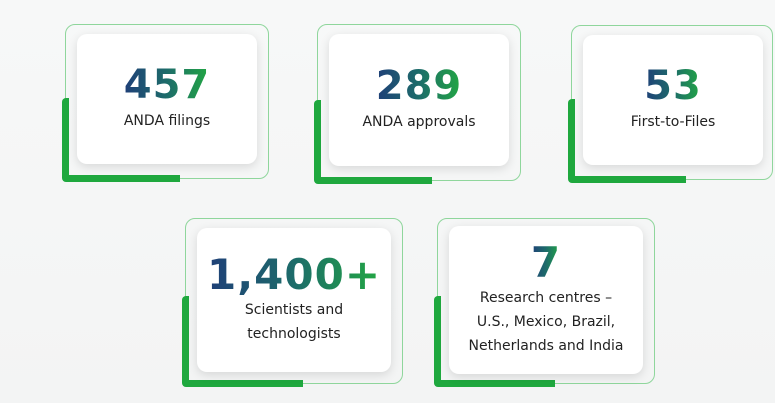 The height and width of the screenshot is (403, 775). I want to click on stat-card-first-to-files: 53 First-to-Files, so click(670, 104).